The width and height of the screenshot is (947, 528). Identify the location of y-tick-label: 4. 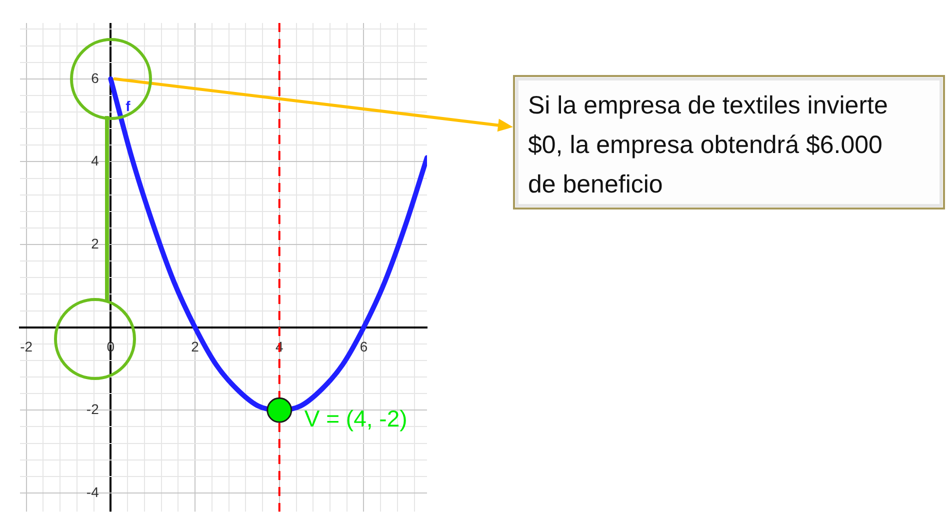
(95, 160).